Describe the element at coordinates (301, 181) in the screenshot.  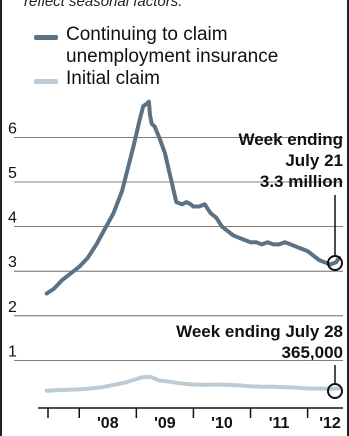
I see `annotation-continuing-line3: 3.3 million` at that location.